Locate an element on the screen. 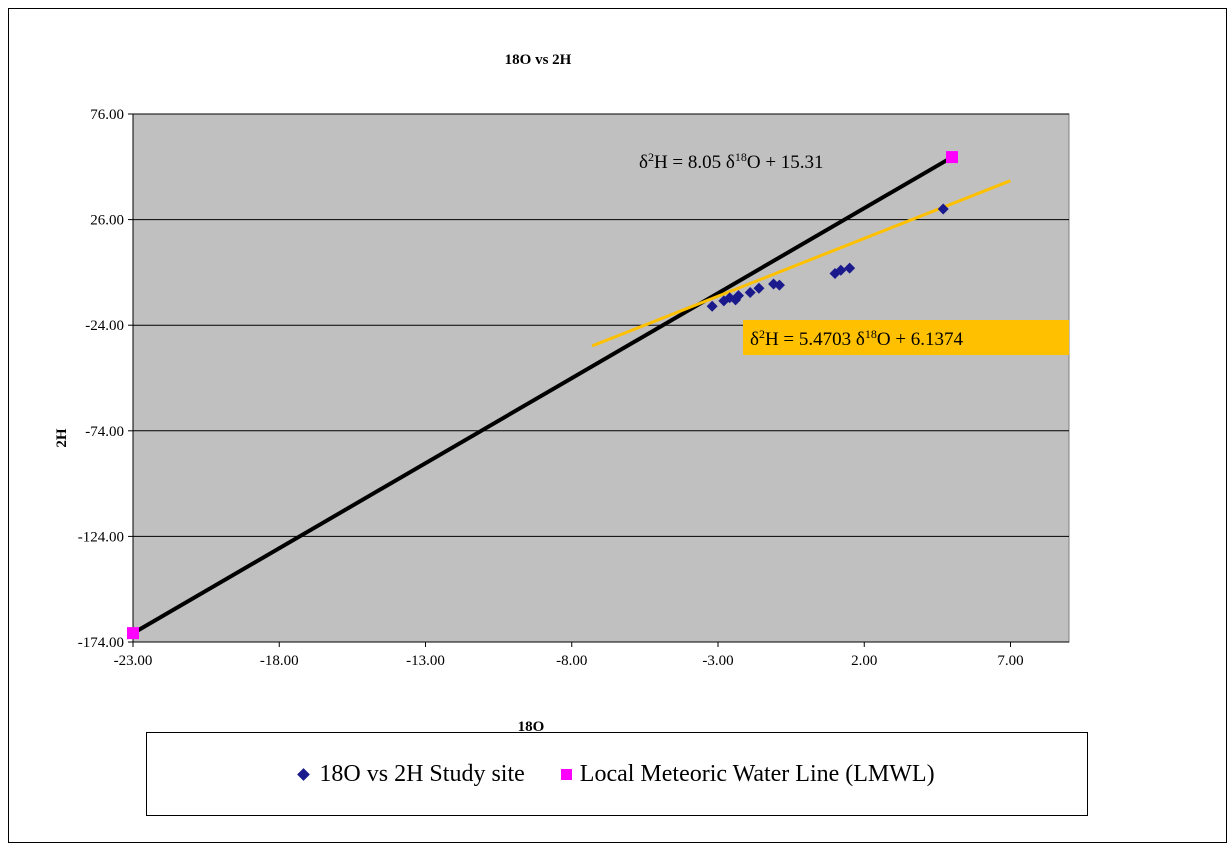 Image resolution: width=1229 pixels, height=845 pixels. study-trend-equation-box is located at coordinates (906, 337).